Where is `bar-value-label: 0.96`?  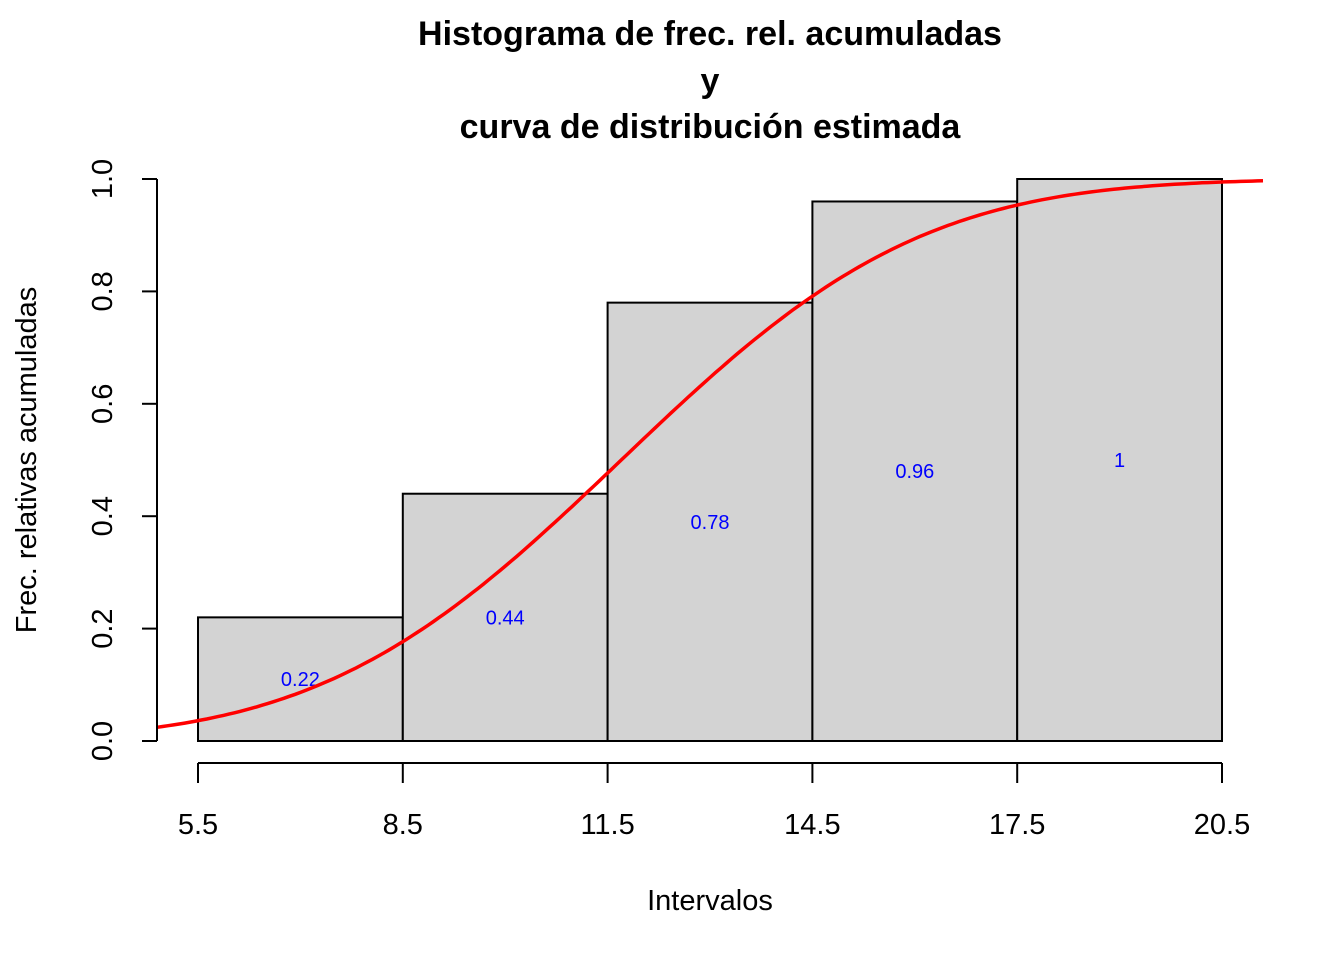 bar-value-label: 0.96 is located at coordinates (914, 472).